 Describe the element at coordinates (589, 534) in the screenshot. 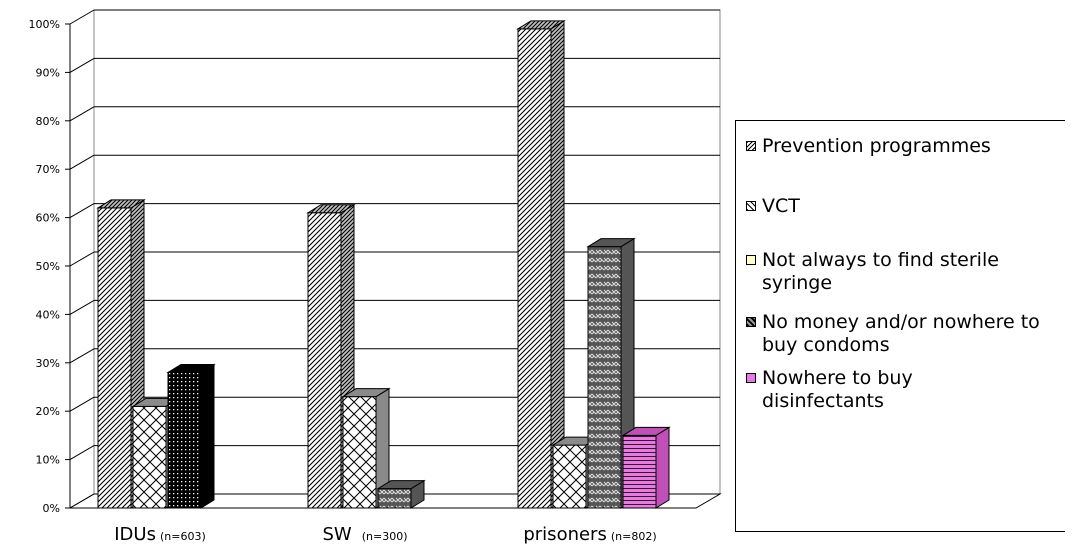

I see `x-tick-label: prisoners (n=802)` at that location.